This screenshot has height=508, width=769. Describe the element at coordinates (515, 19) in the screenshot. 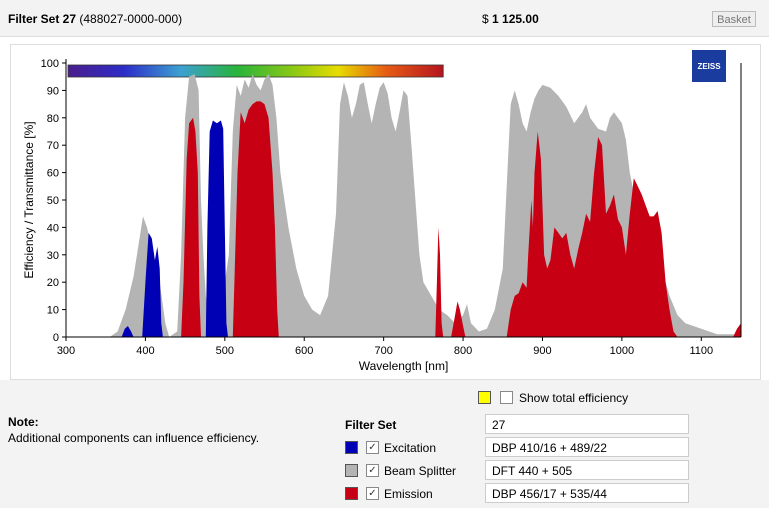

I see `price-value: 1 125.00` at that location.